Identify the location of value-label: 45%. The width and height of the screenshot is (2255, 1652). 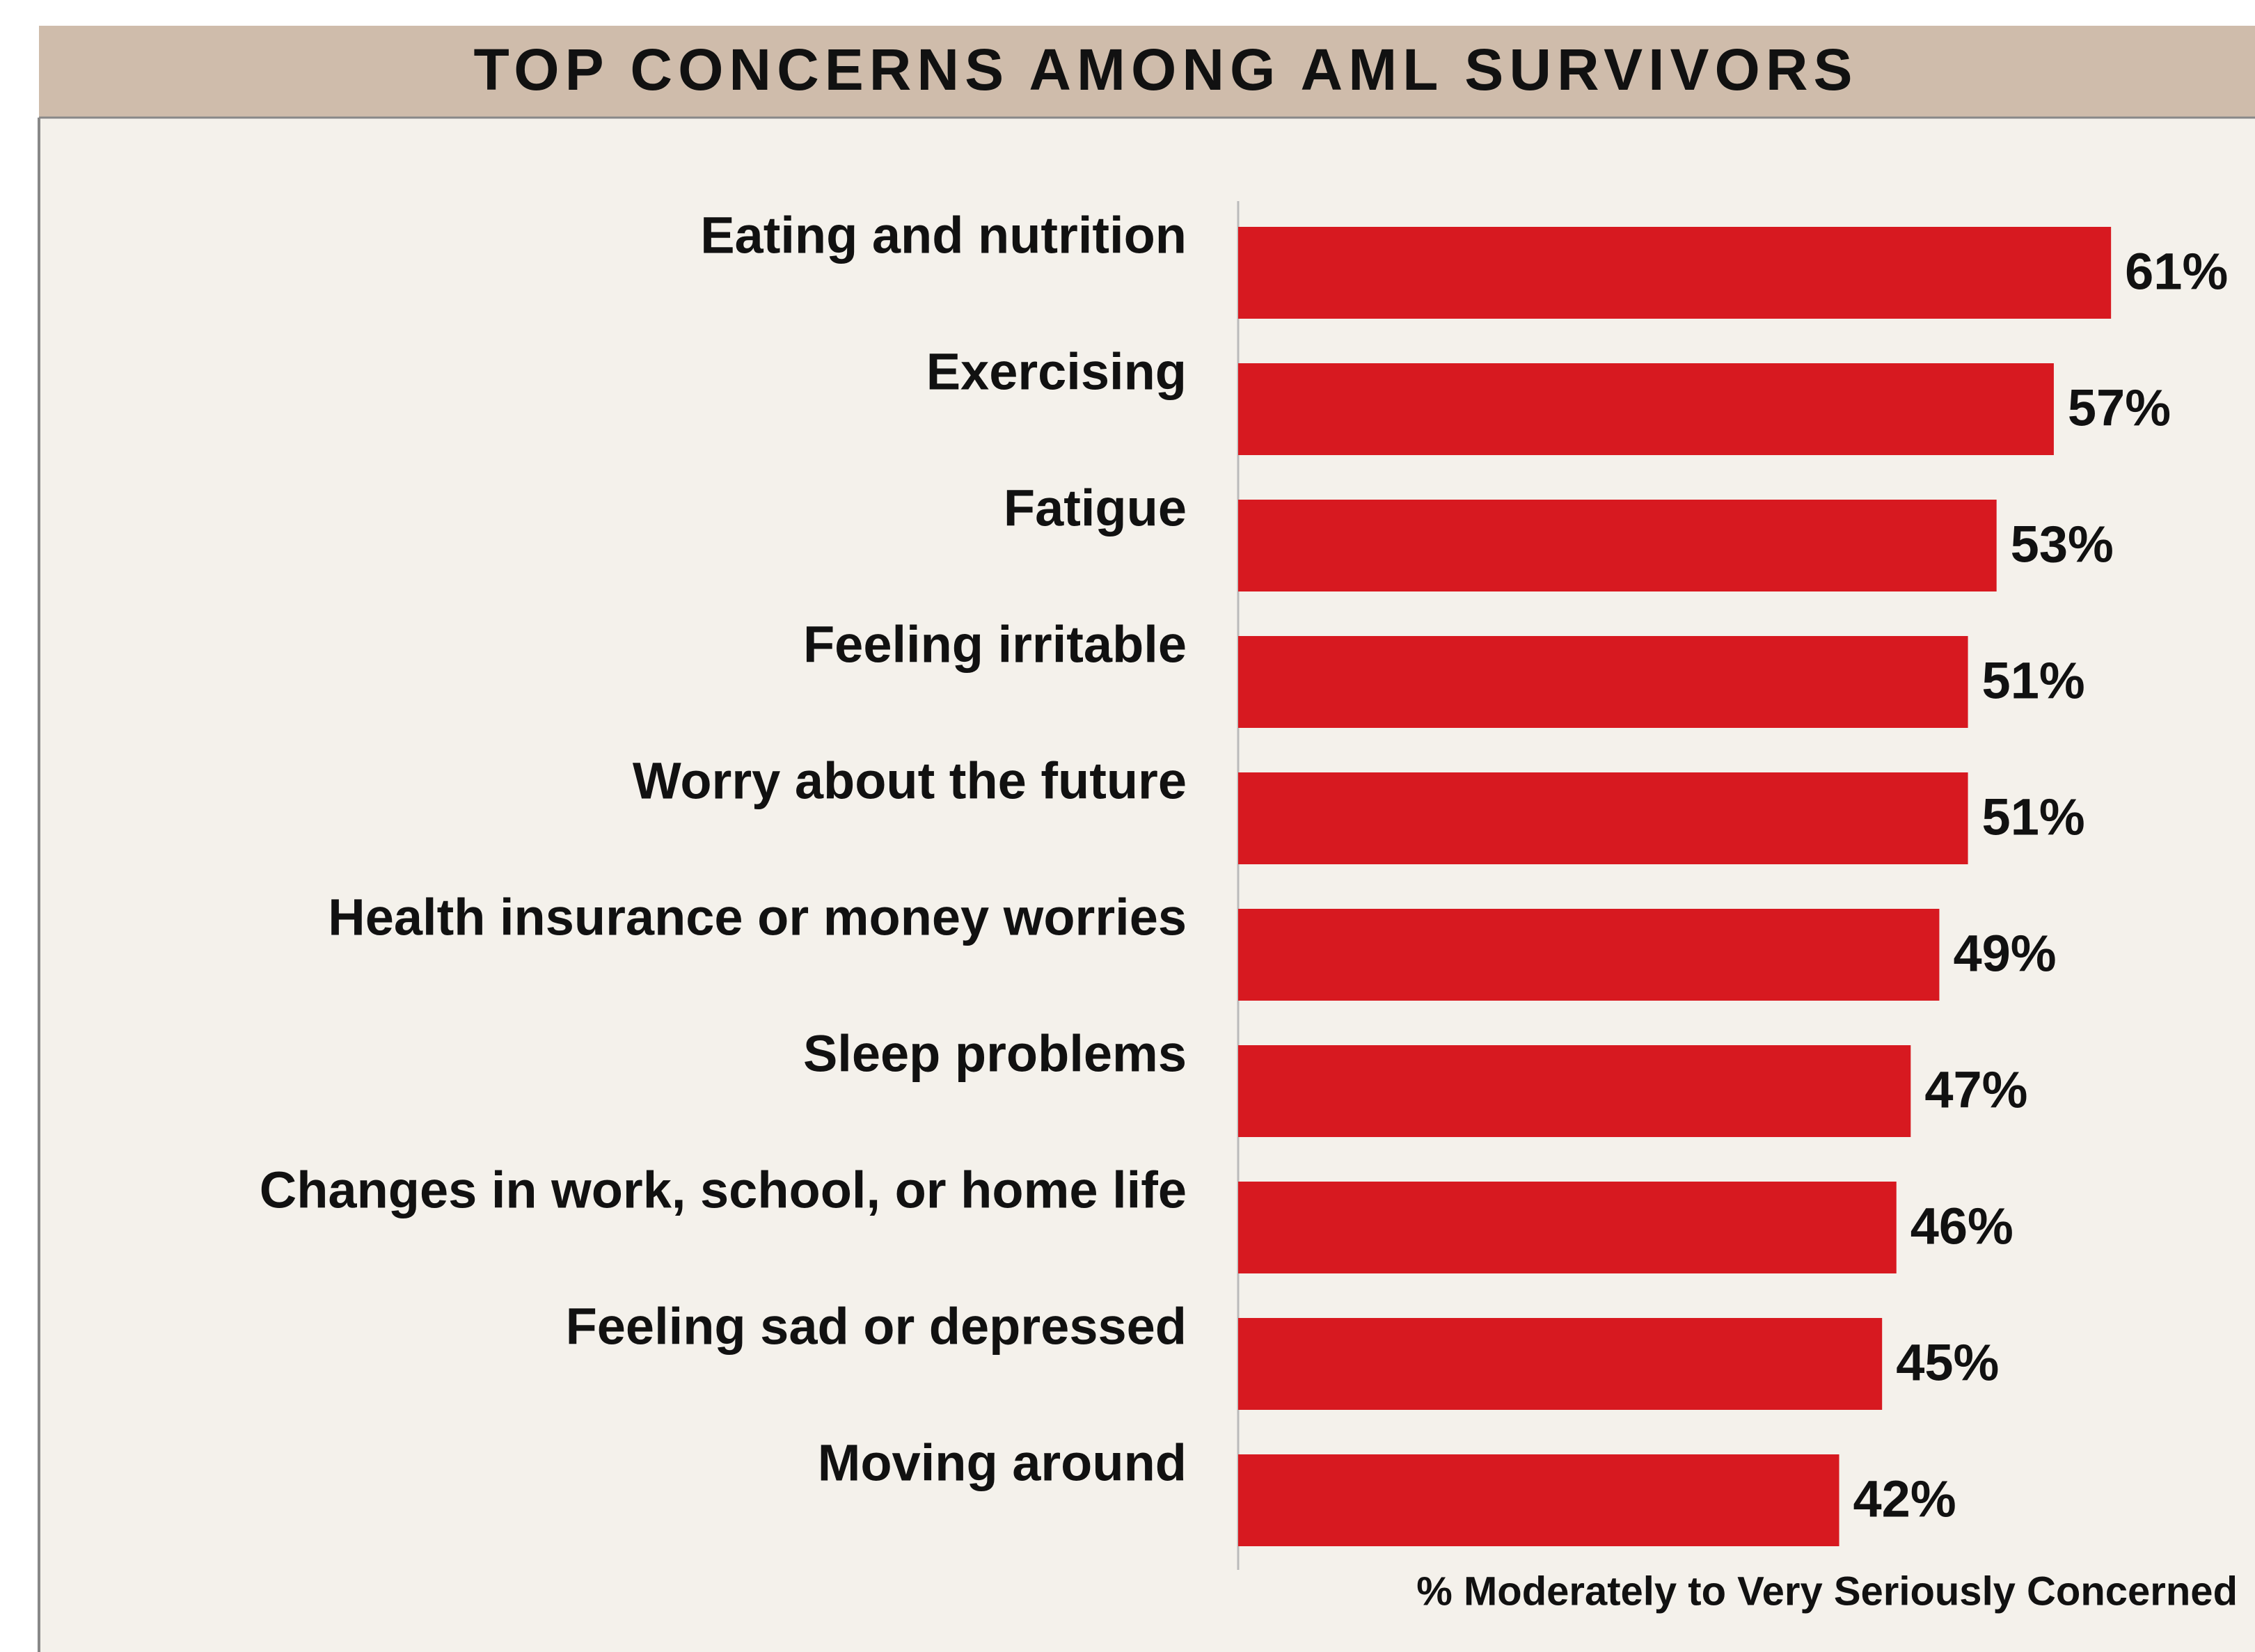
(1947, 1363).